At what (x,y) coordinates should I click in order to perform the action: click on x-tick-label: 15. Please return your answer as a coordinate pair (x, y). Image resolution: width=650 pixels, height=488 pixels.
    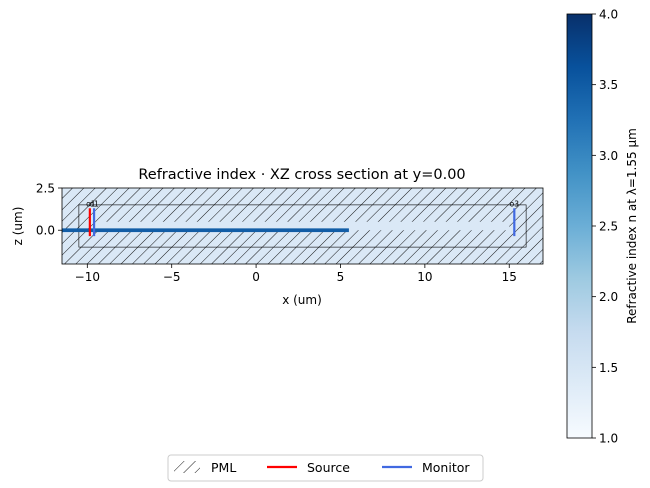
    Looking at the image, I should click on (509, 277).